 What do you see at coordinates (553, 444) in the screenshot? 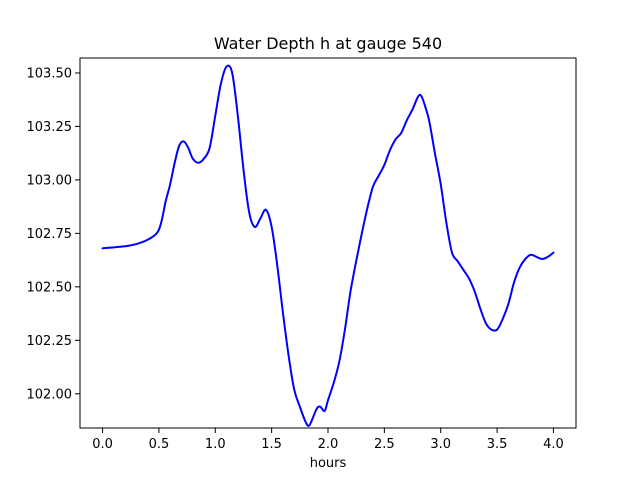
I see `x-tick-label: 4.0` at bounding box center [553, 444].